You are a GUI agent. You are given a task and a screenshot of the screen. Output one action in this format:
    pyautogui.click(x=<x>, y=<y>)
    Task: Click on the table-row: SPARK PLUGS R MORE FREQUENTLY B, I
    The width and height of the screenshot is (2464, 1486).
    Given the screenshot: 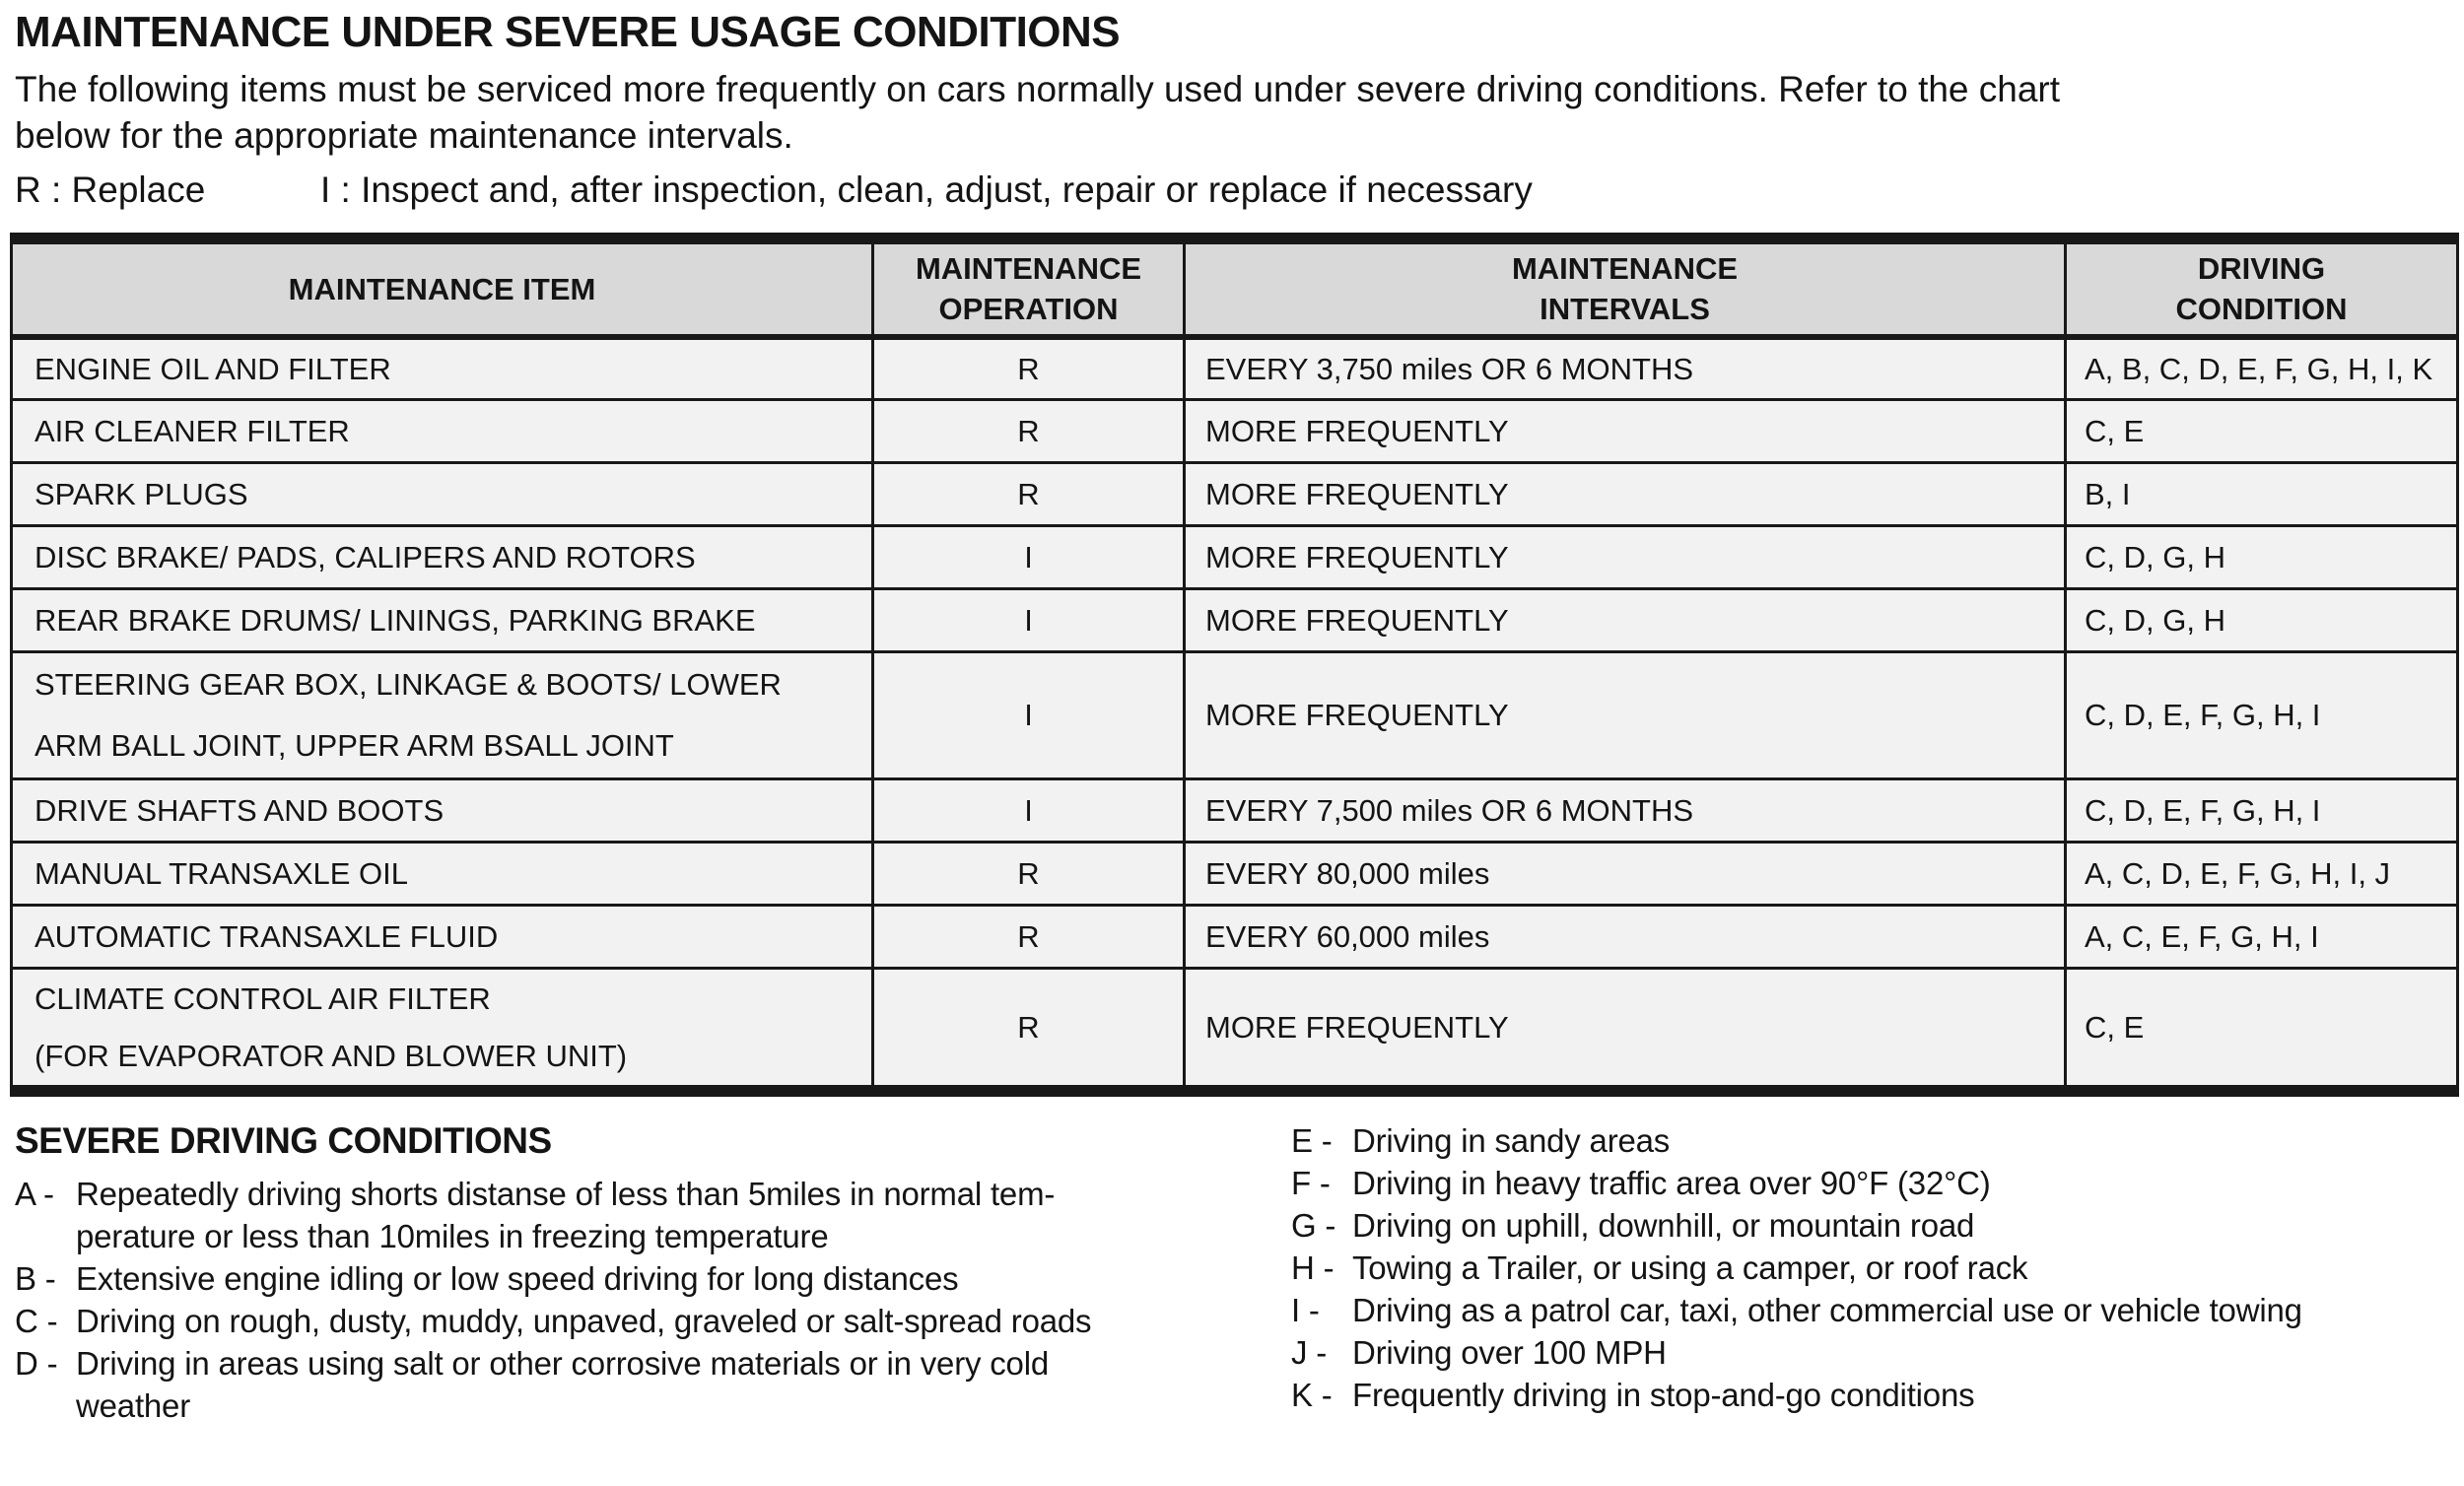 What is the action you would take?
    pyautogui.click(x=1234, y=494)
    